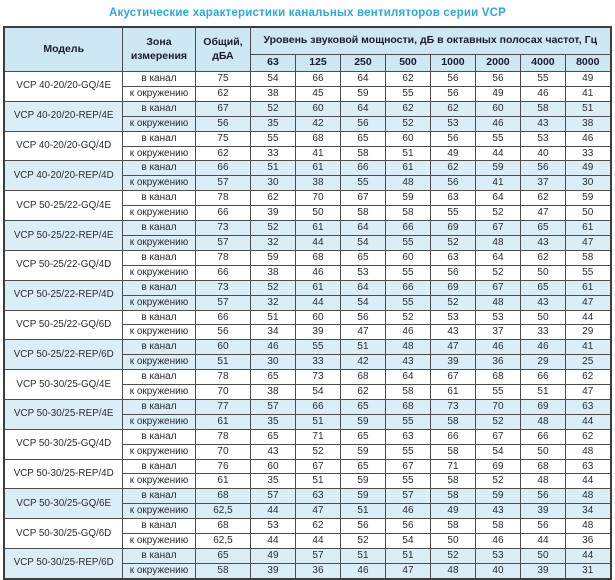 This screenshot has width=615, height=580. What do you see at coordinates (63, 355) in the screenshot?
I see `model-cell: VCP 50-25/22-REP/6D` at bounding box center [63, 355].